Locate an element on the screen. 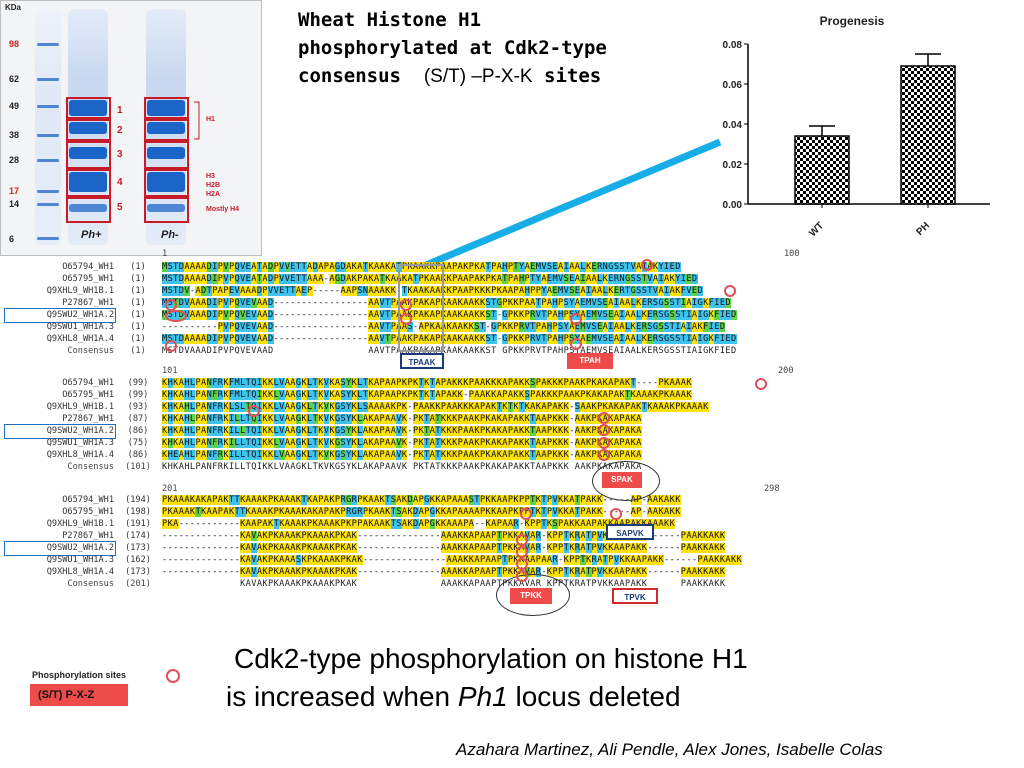  gel-marker-label: 28 is located at coordinates (14, 160).